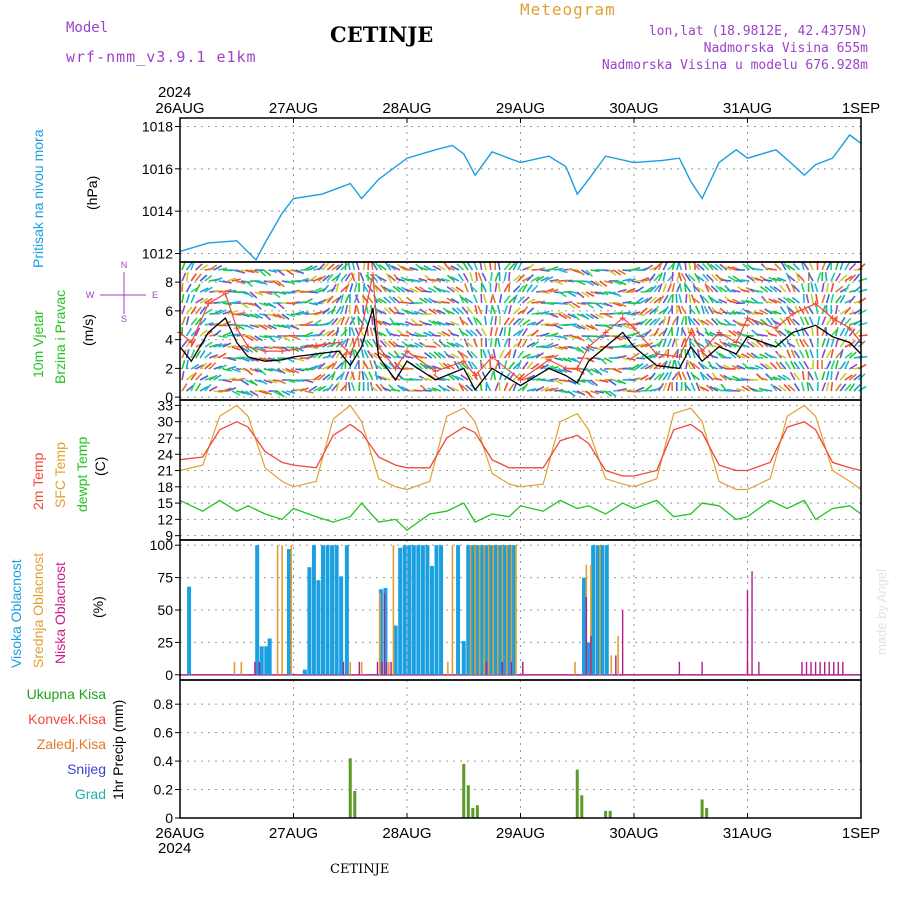 The image size is (900, 900). I want to click on precip-total-bar, so click(468, 801).